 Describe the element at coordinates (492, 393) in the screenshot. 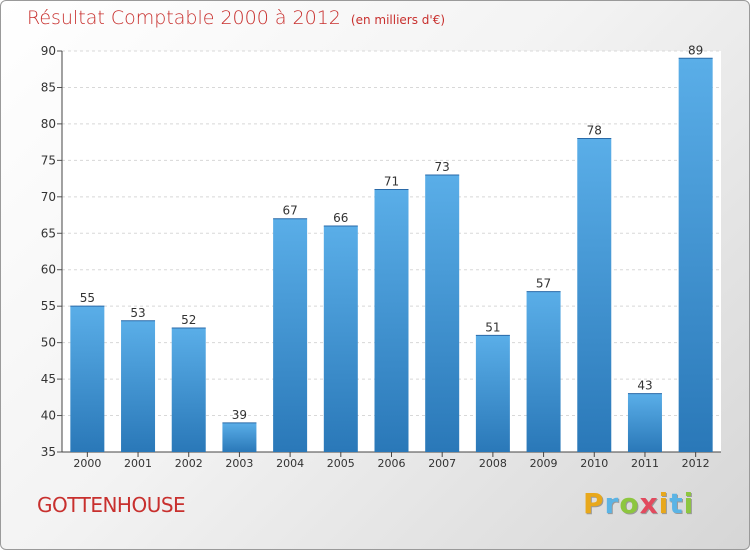

I see `bar-2008` at that location.